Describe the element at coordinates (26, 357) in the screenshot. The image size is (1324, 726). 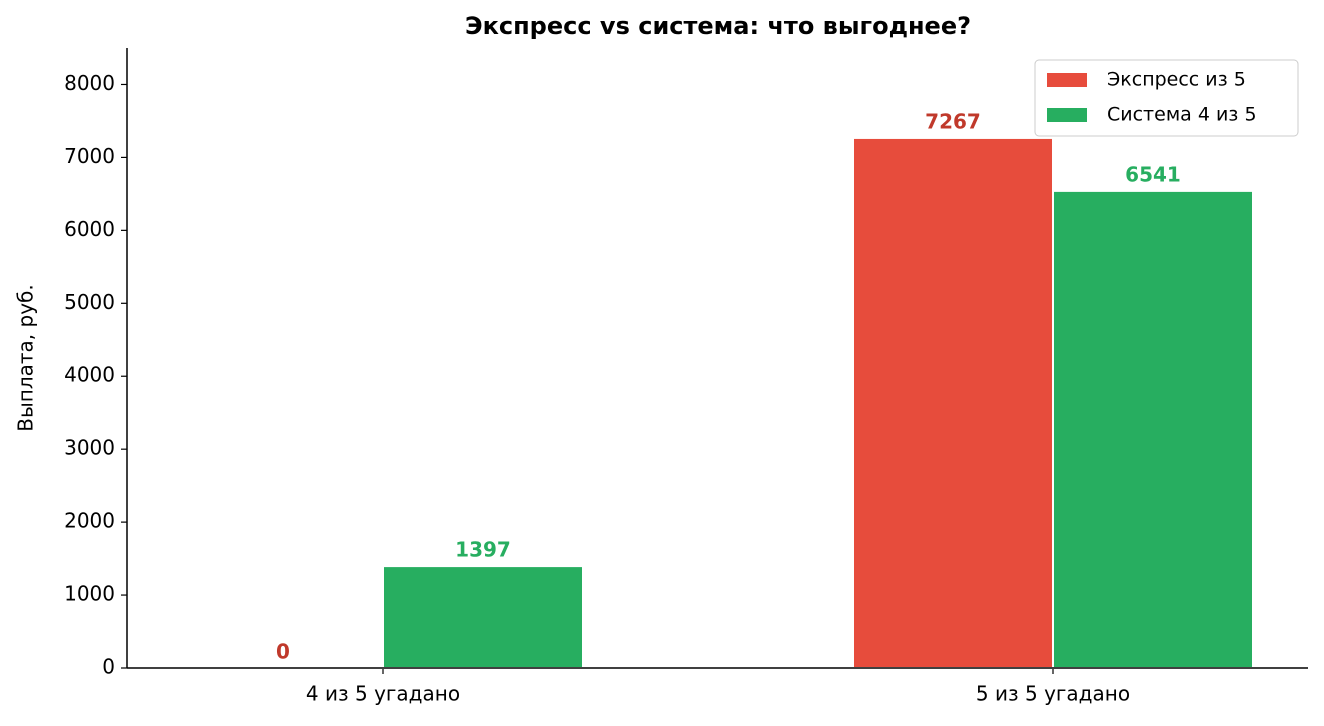
I see `y-axis-label: Выплата, руб.` at that location.